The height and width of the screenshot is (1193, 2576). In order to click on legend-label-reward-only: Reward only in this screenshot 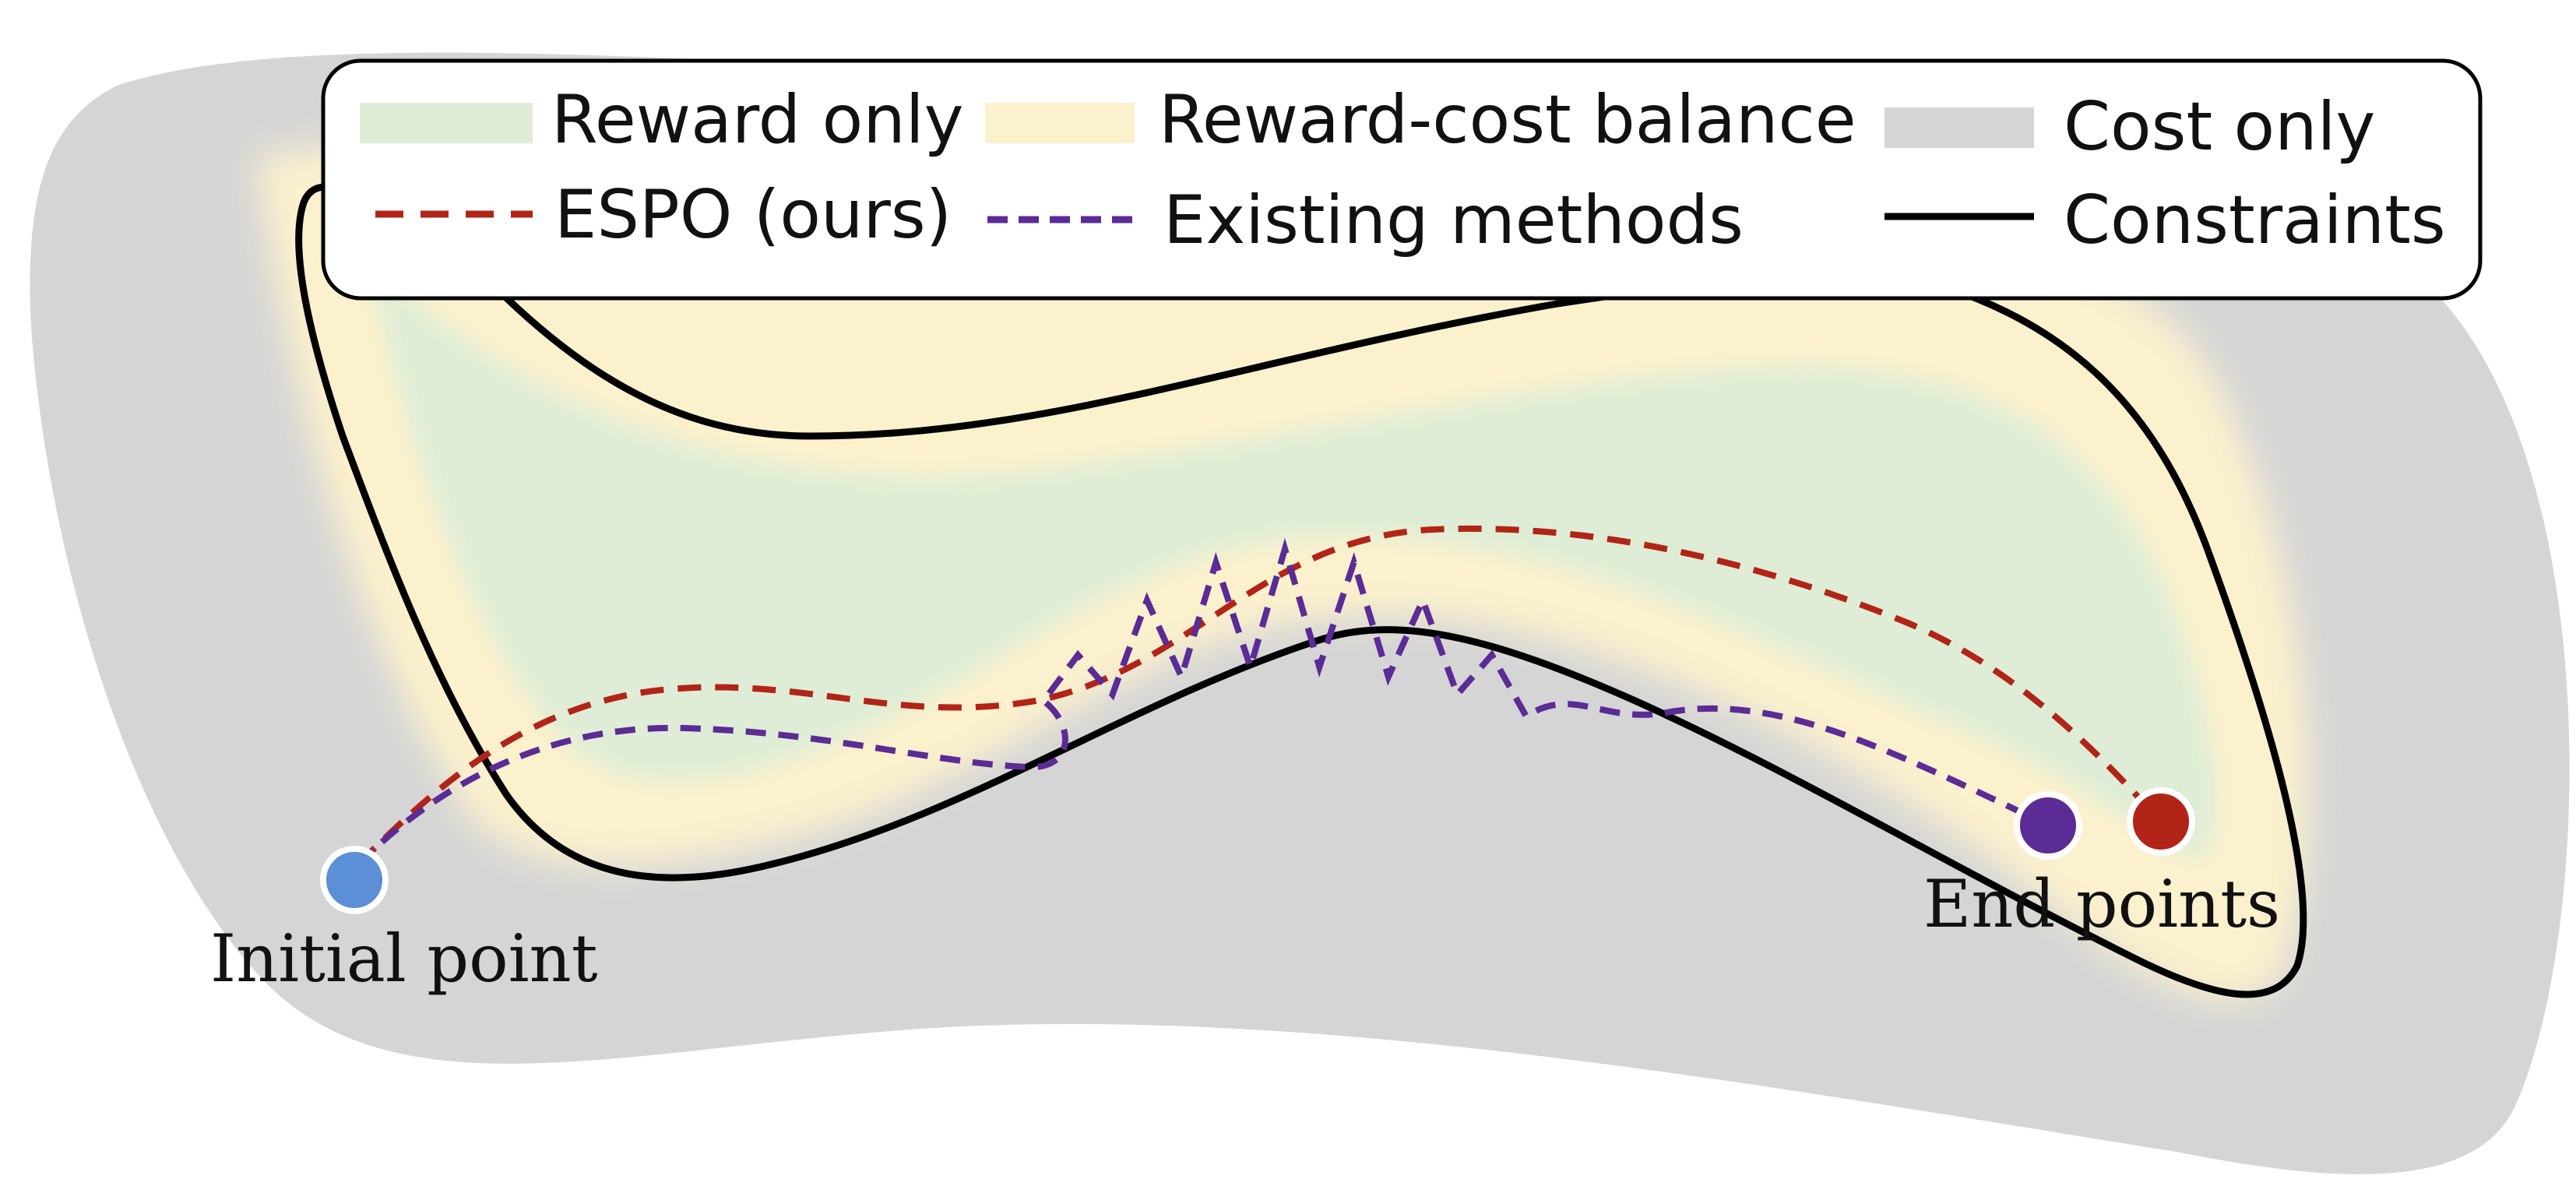, I will do `click(757, 120)`.